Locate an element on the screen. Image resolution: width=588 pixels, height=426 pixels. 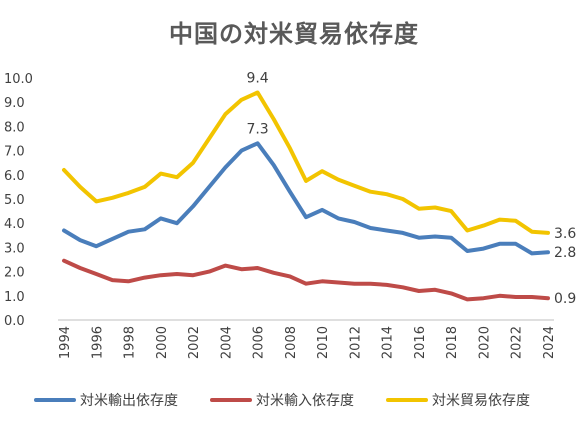
y-tick-label: 10.0 is located at coordinates (18, 79).